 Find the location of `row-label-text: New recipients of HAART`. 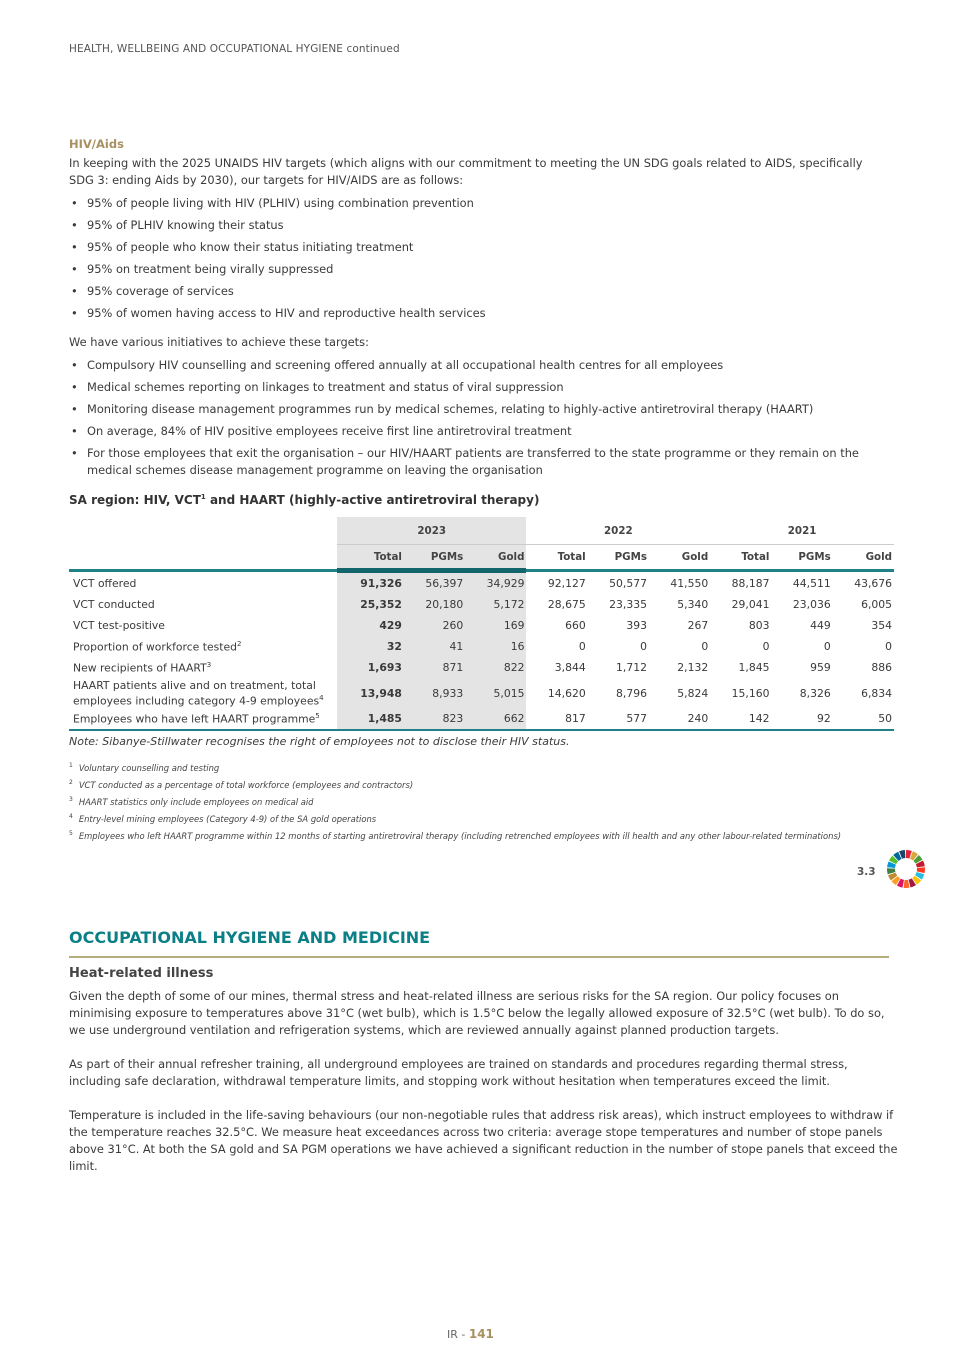

row-label-text: New recipients of HAART is located at coordinates (140, 668).